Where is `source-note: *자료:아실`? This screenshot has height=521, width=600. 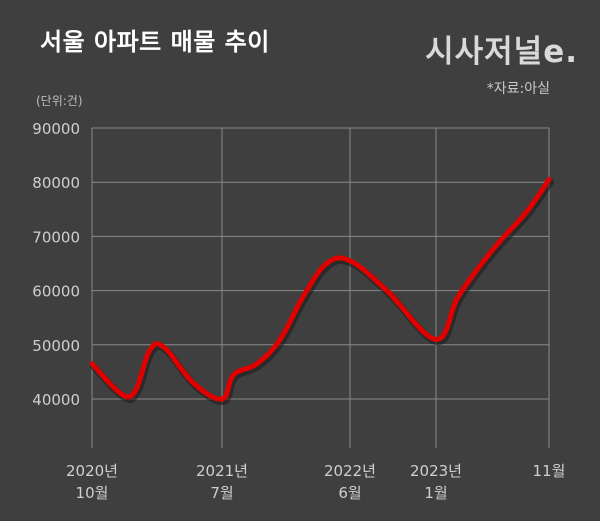 source-note: *자료:아실 is located at coordinates (518, 89).